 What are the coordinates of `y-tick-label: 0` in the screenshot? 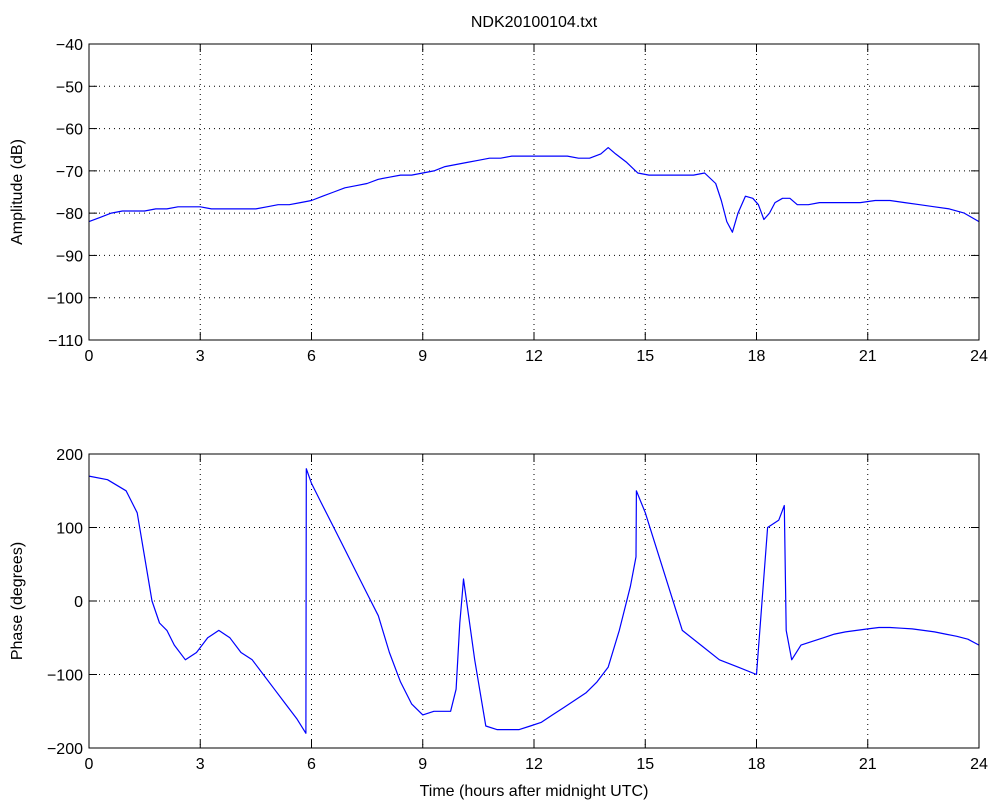 It's located at (78, 602).